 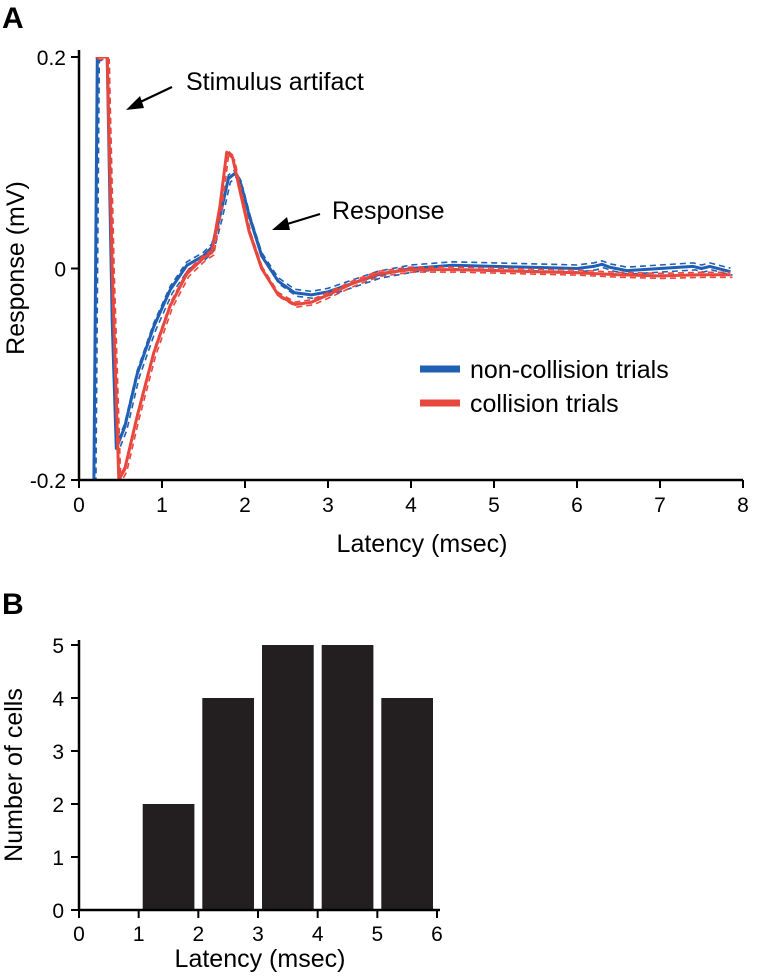 I want to click on legend: non-collision trials collision trials, so click(x=544, y=387).